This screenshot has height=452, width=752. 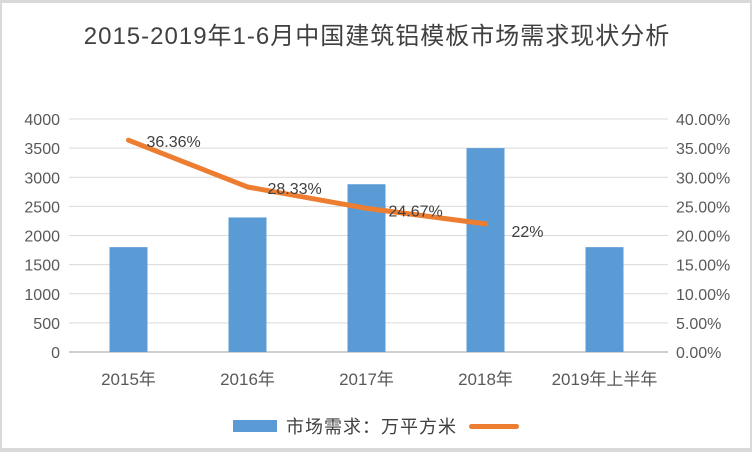 What do you see at coordinates (247, 379) in the screenshot?
I see `x-axis-label: 2016年` at bounding box center [247, 379].